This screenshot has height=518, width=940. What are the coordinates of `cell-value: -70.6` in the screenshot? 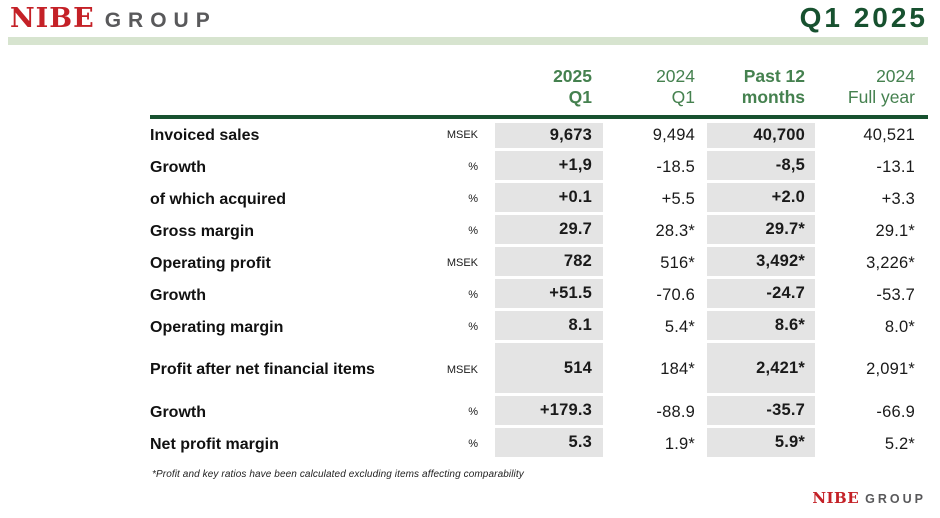 It's located at (675, 294).